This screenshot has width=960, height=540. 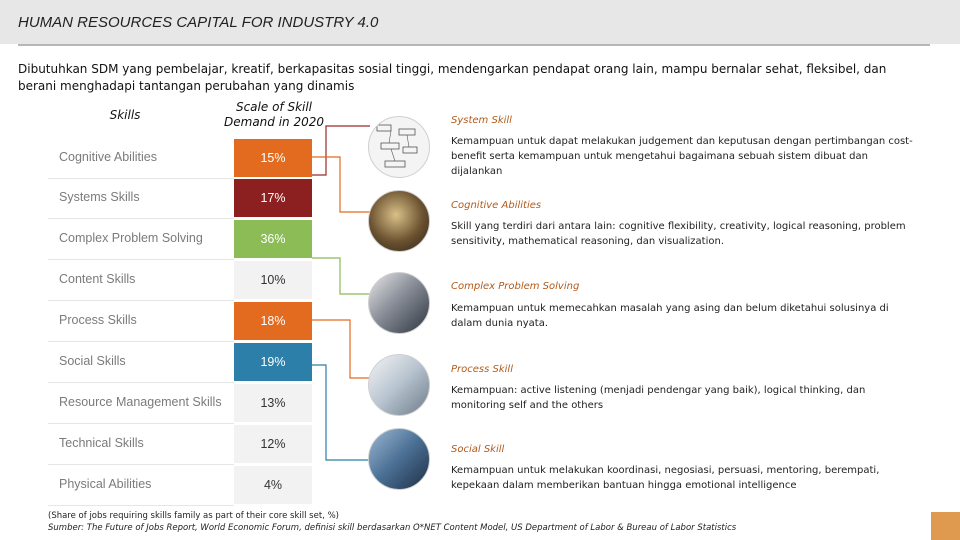 What do you see at coordinates (482, 369) in the screenshot?
I see `process-skill-title: Process Skill` at bounding box center [482, 369].